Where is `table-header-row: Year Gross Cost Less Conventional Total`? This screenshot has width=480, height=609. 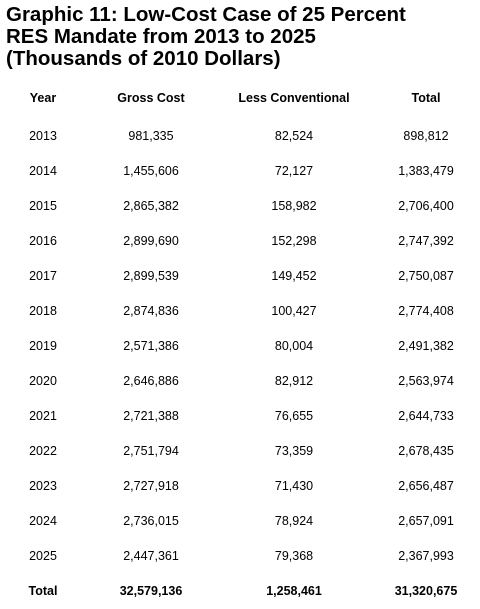 table-header-row: Year Gross Cost Less Conventional Total is located at coordinates (240, 98).